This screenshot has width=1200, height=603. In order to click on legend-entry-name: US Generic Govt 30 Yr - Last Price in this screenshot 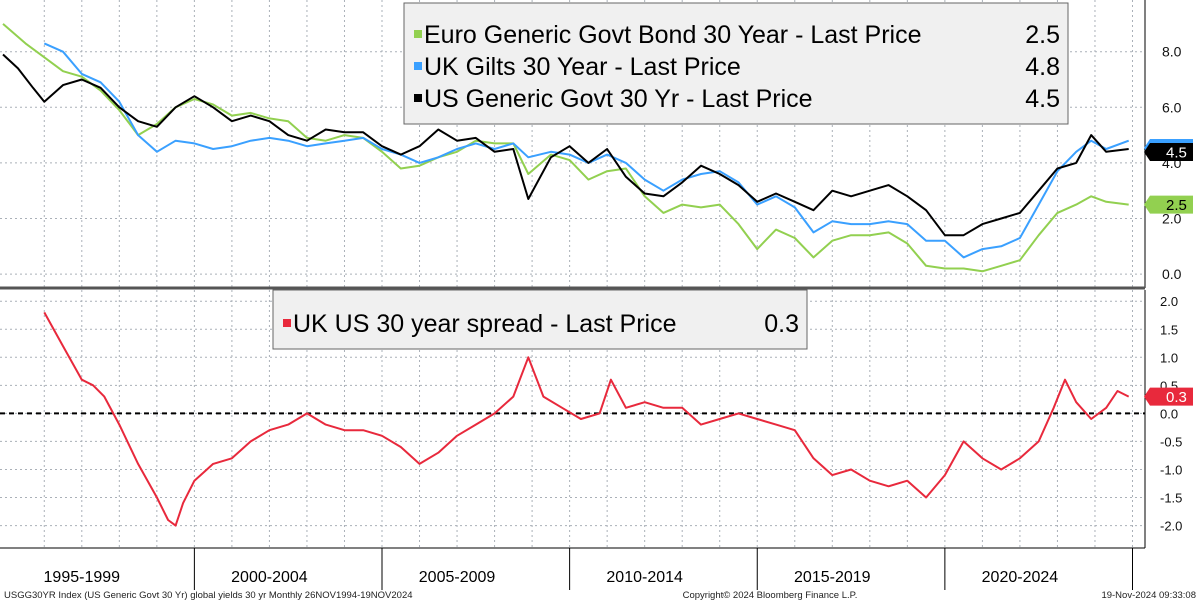, I will do `click(618, 99)`.